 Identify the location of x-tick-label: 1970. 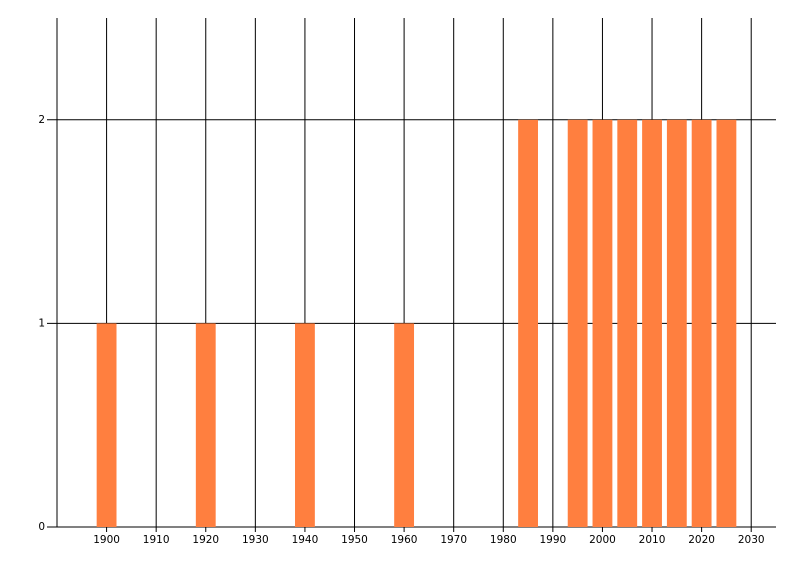
(453, 540).